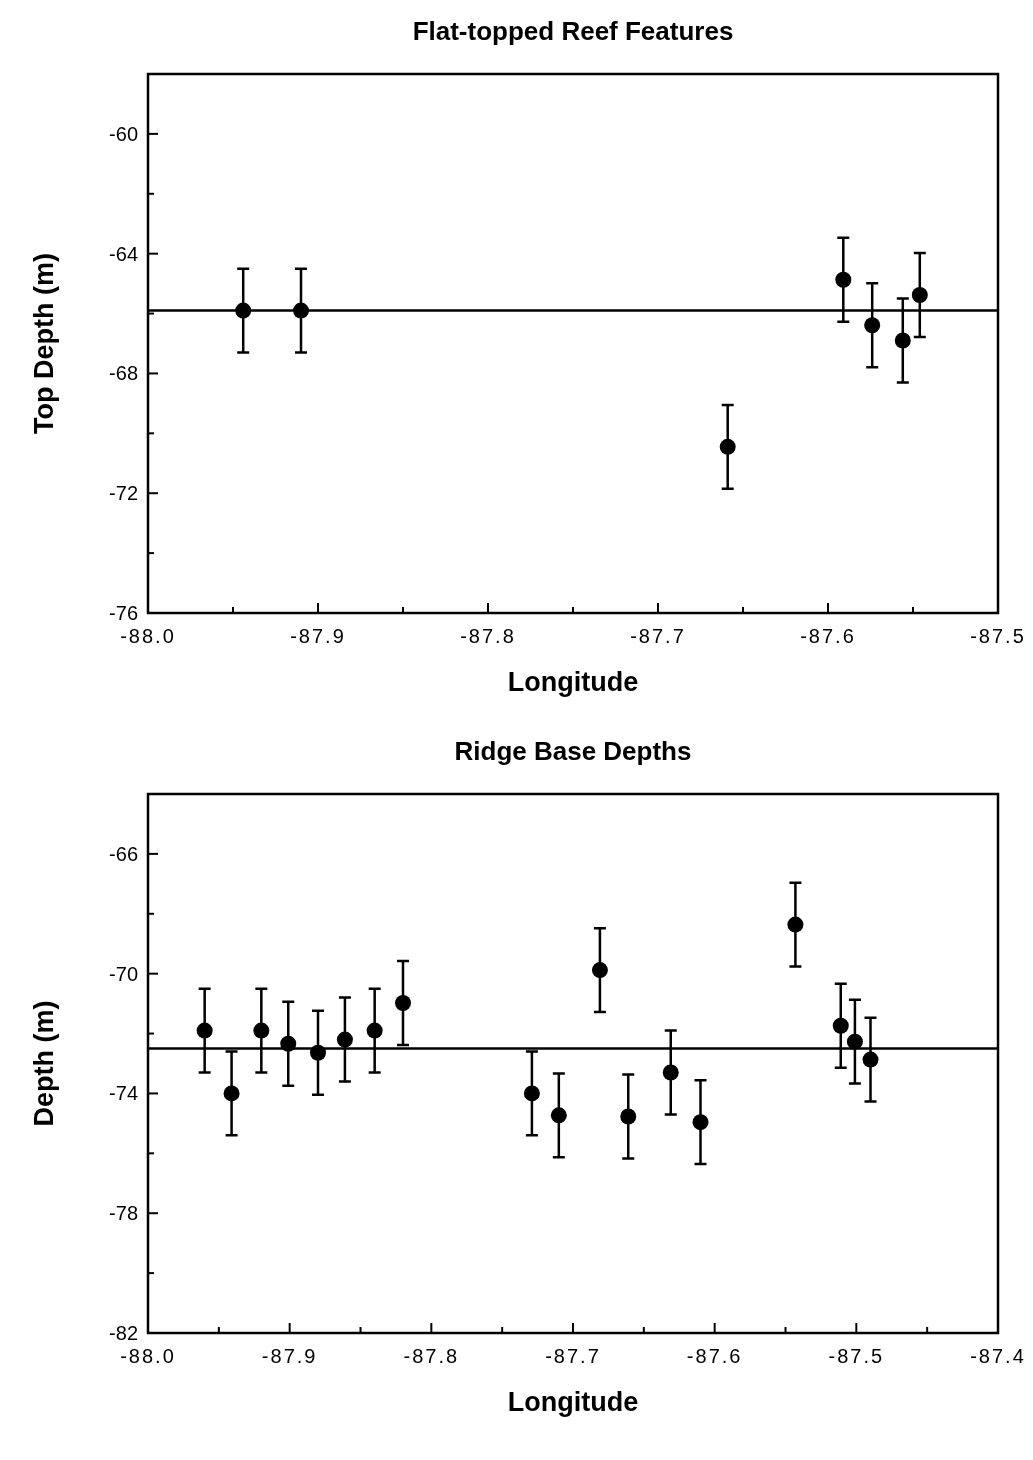 The image size is (1033, 1460). What do you see at coordinates (44, 343) in the screenshot?
I see `y-axis-title: Top Depth (m)` at bounding box center [44, 343].